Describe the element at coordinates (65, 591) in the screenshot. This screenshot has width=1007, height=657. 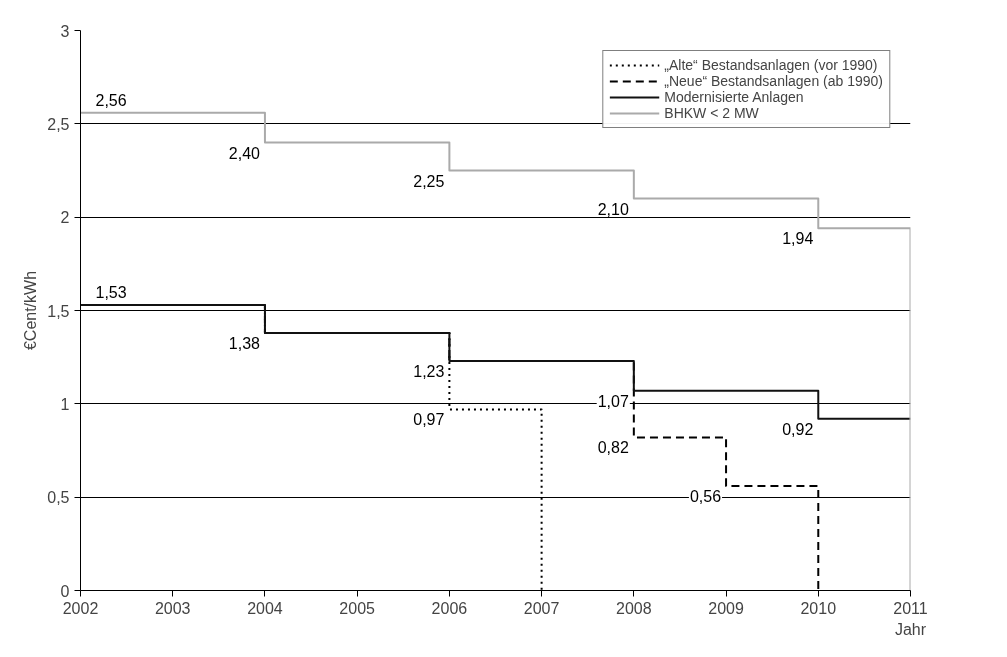
I see `y-tick-label: 0` at that location.